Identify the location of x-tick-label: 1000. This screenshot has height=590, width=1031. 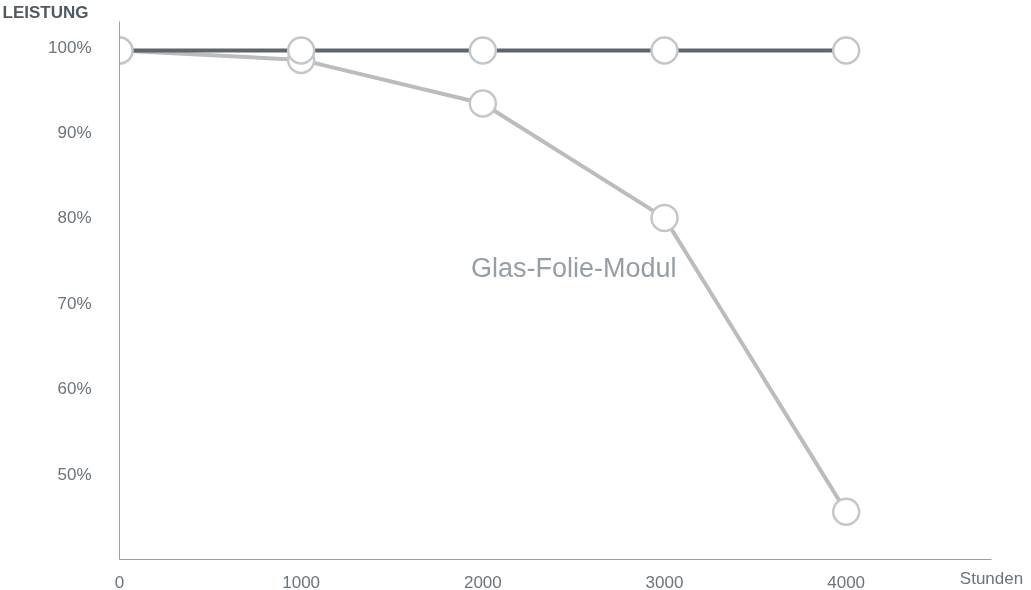
(301, 581).